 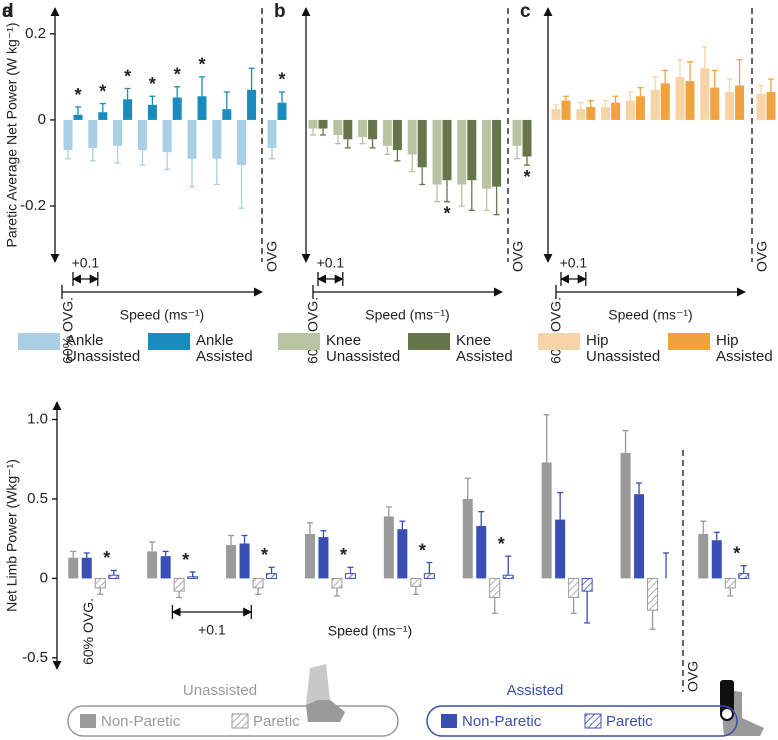 What do you see at coordinates (12, 535) in the screenshot?
I see `y-axis-label: Net Limb Power (Wkg⁻¹)` at bounding box center [12, 535].